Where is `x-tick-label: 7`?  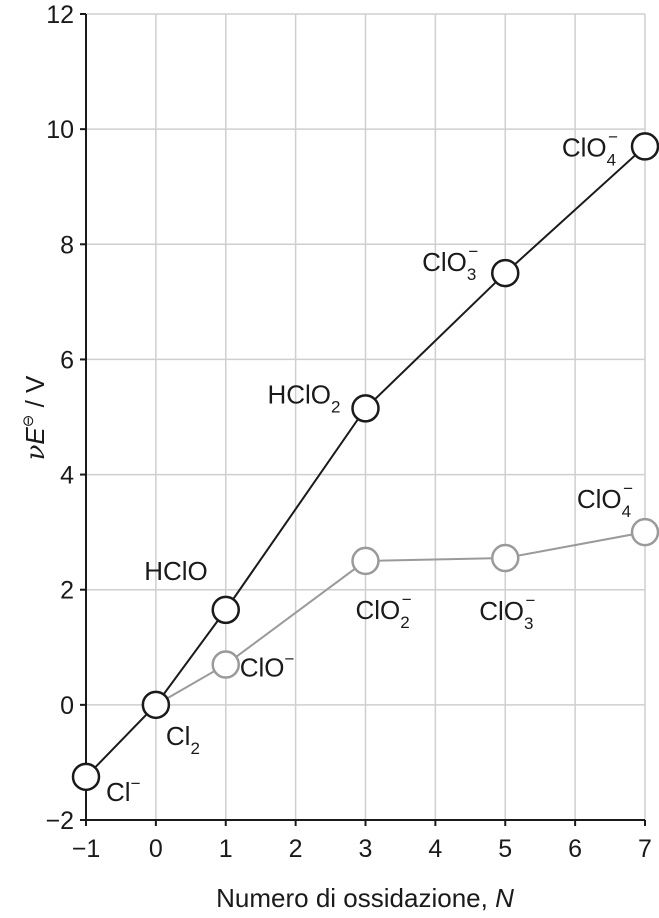
x-tick-label: 7 is located at coordinates (645, 849).